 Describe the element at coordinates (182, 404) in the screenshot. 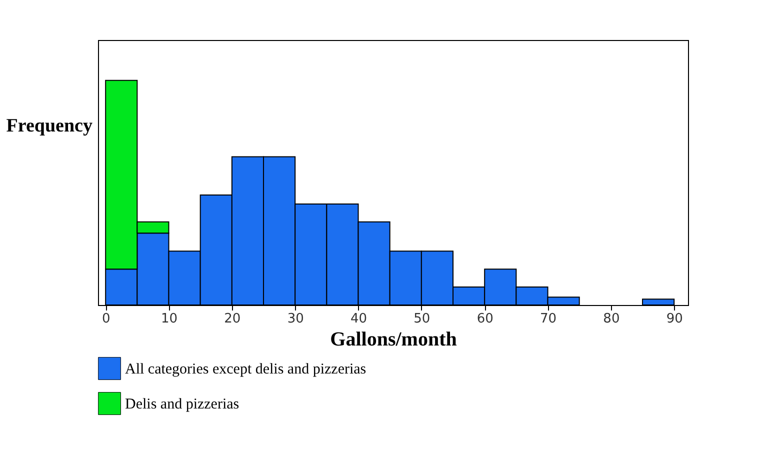

I see `legend-label: Delis and pizzerias` at that location.